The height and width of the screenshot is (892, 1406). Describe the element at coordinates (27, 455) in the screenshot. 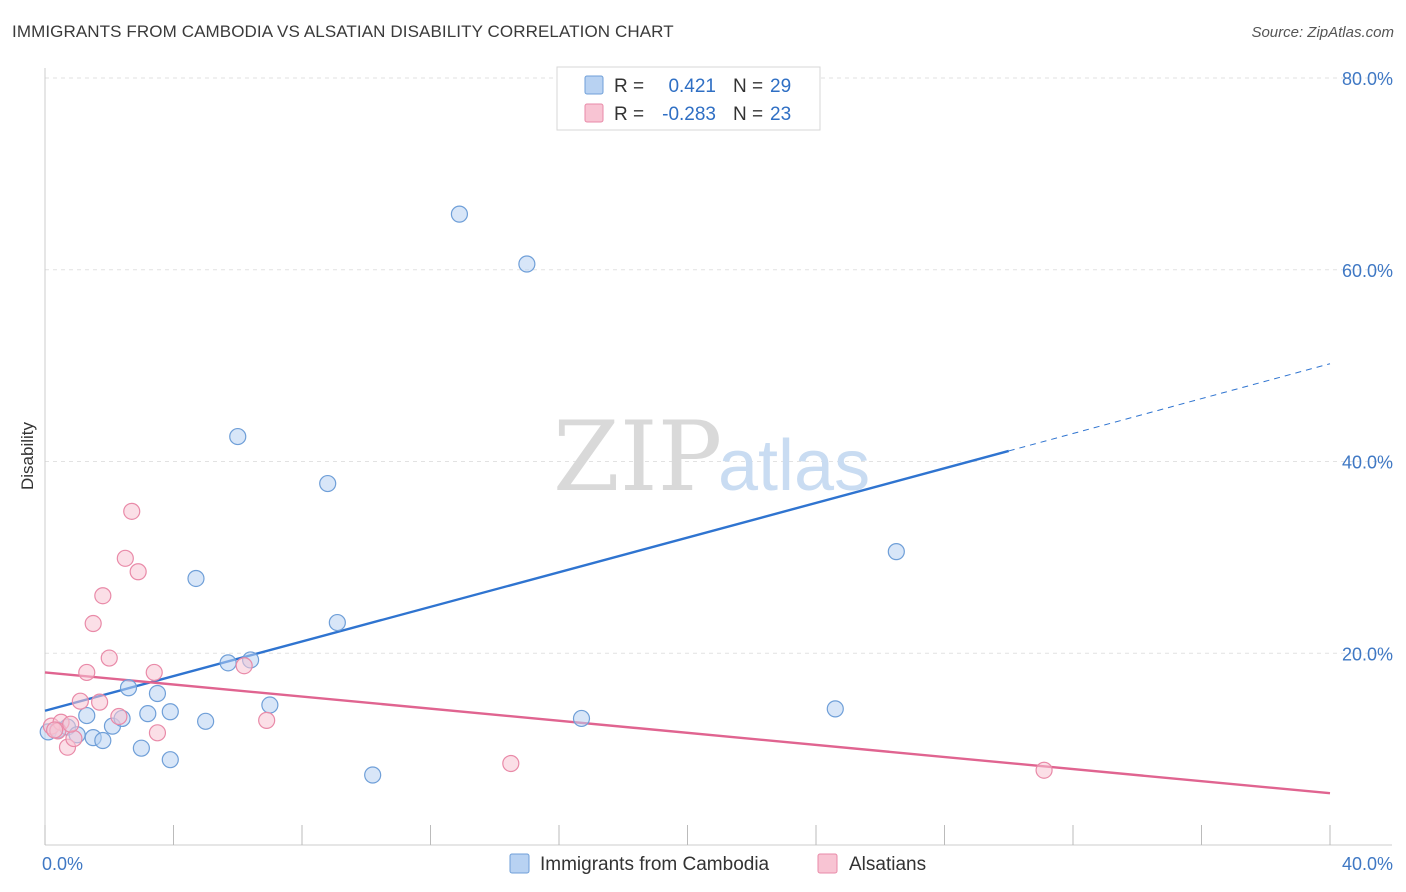

I see `y-axis-label: Disability` at that location.